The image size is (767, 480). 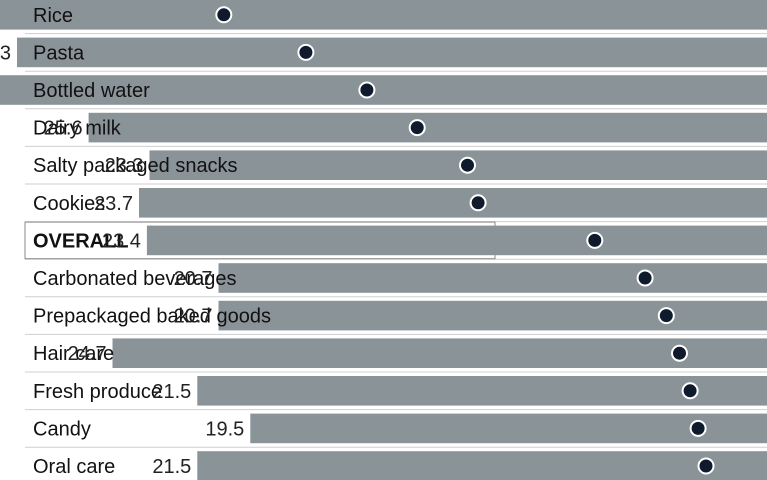 I want to click on bar-cookies, so click(x=453, y=203).